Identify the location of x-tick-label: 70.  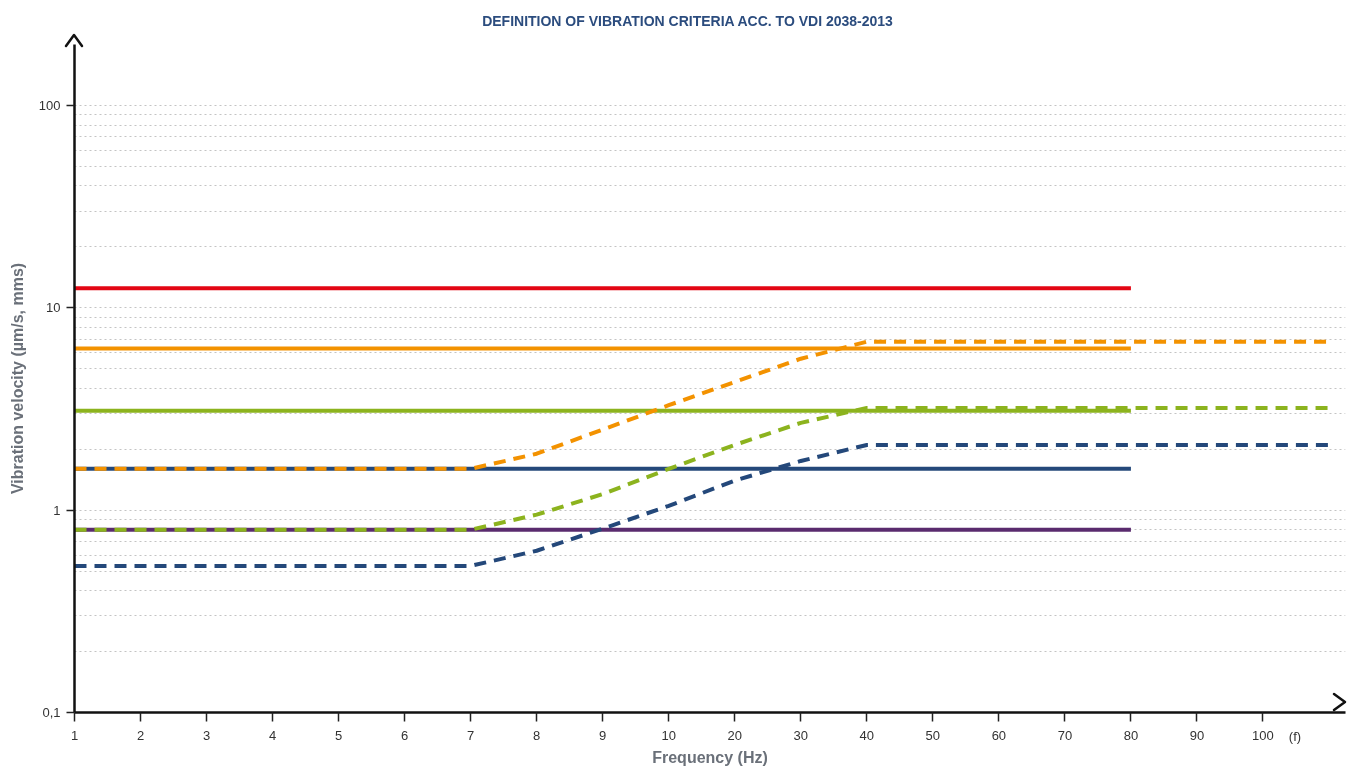
(1065, 735).